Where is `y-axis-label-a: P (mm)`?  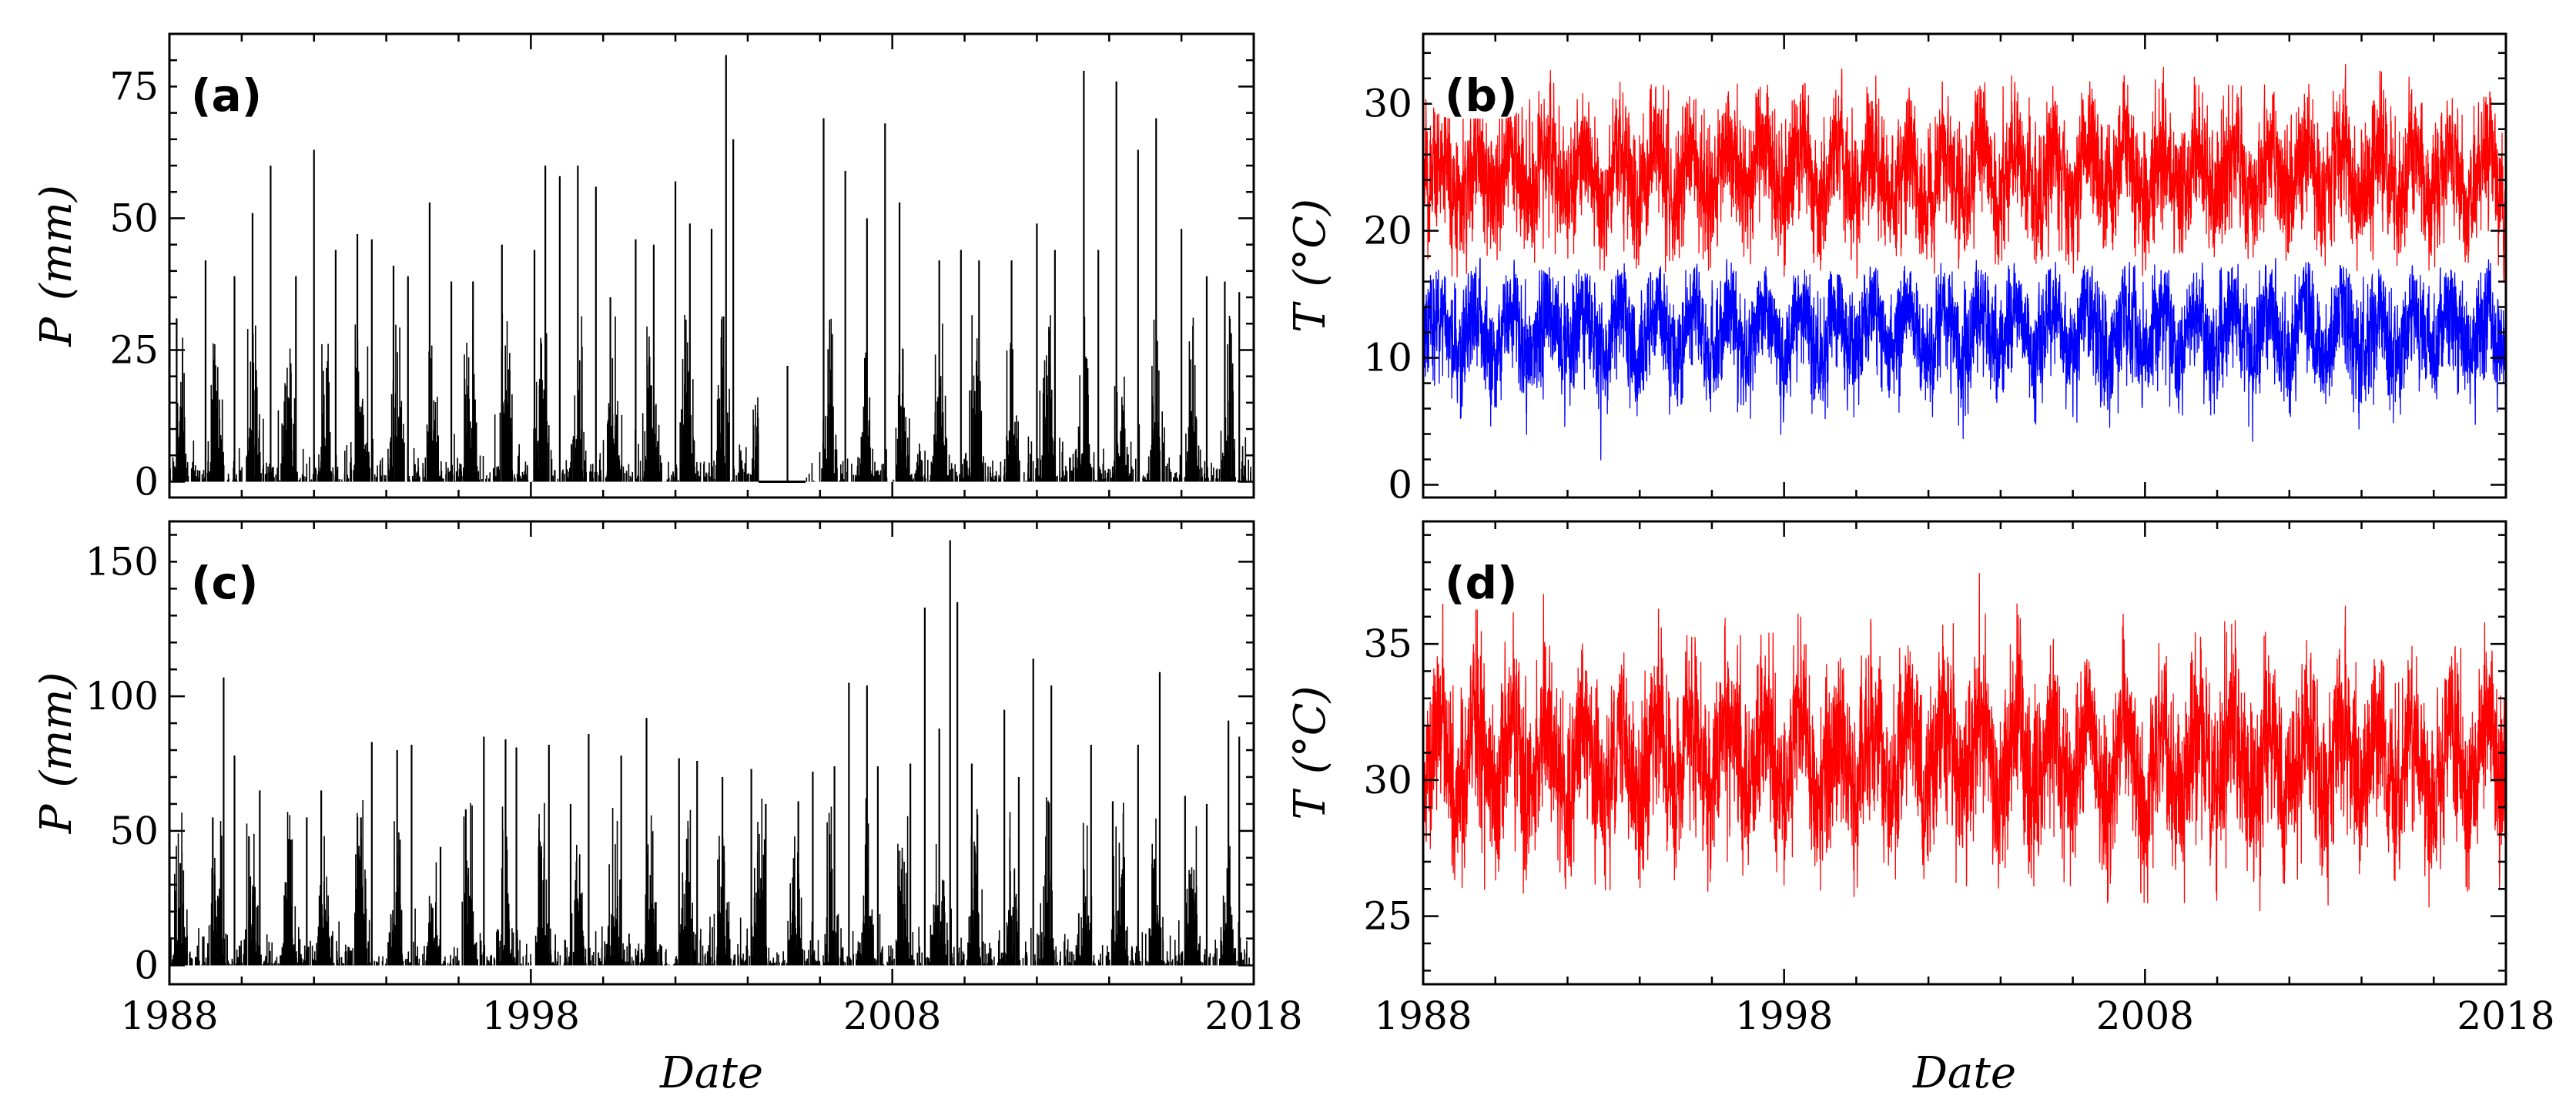
y-axis-label-a: P (mm) is located at coordinates (57, 266).